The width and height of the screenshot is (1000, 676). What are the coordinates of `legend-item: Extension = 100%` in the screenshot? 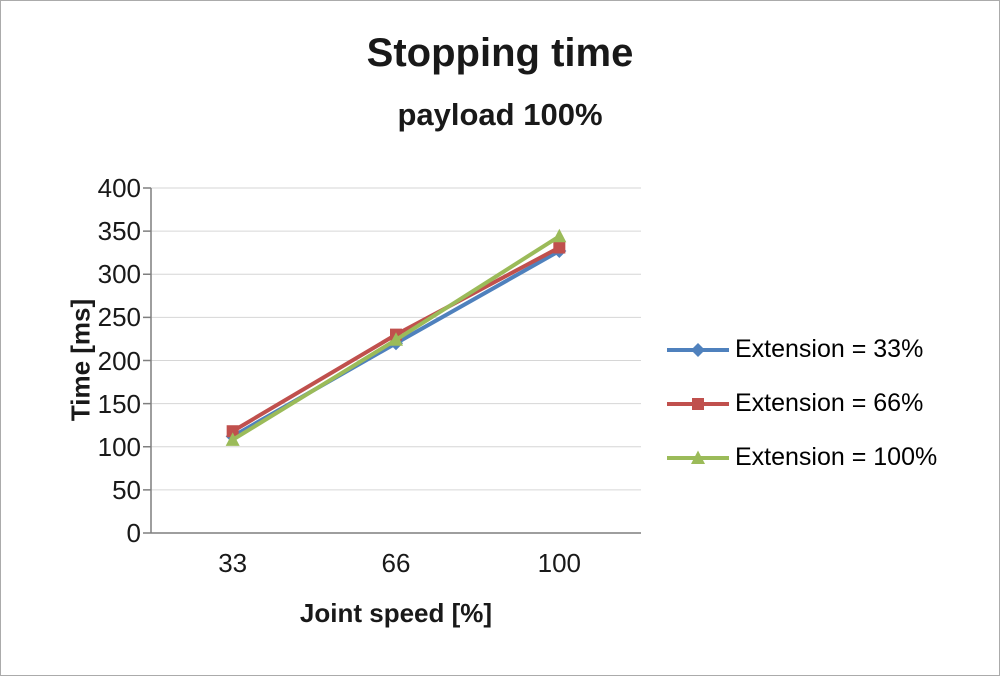 It's located at (802, 457).